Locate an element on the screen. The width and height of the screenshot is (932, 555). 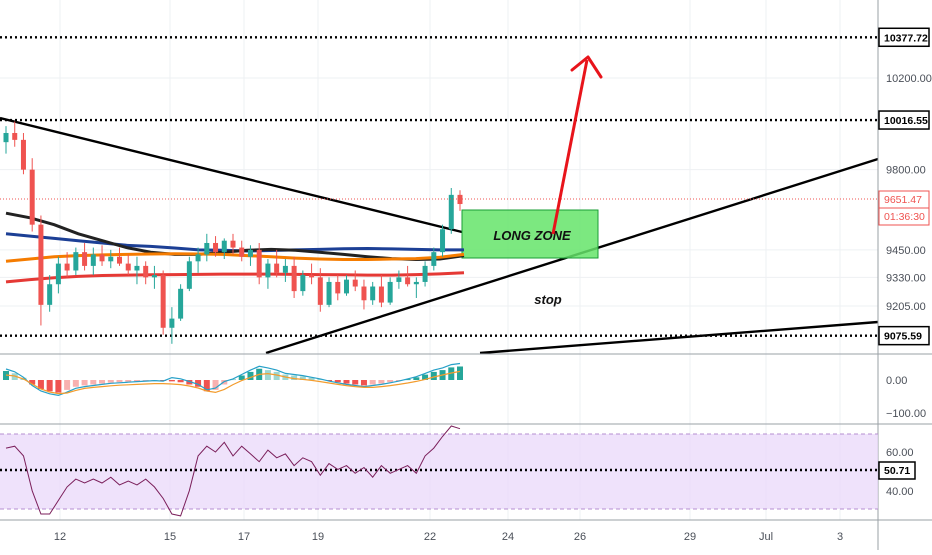
descending-trendline is located at coordinates (231, 175).